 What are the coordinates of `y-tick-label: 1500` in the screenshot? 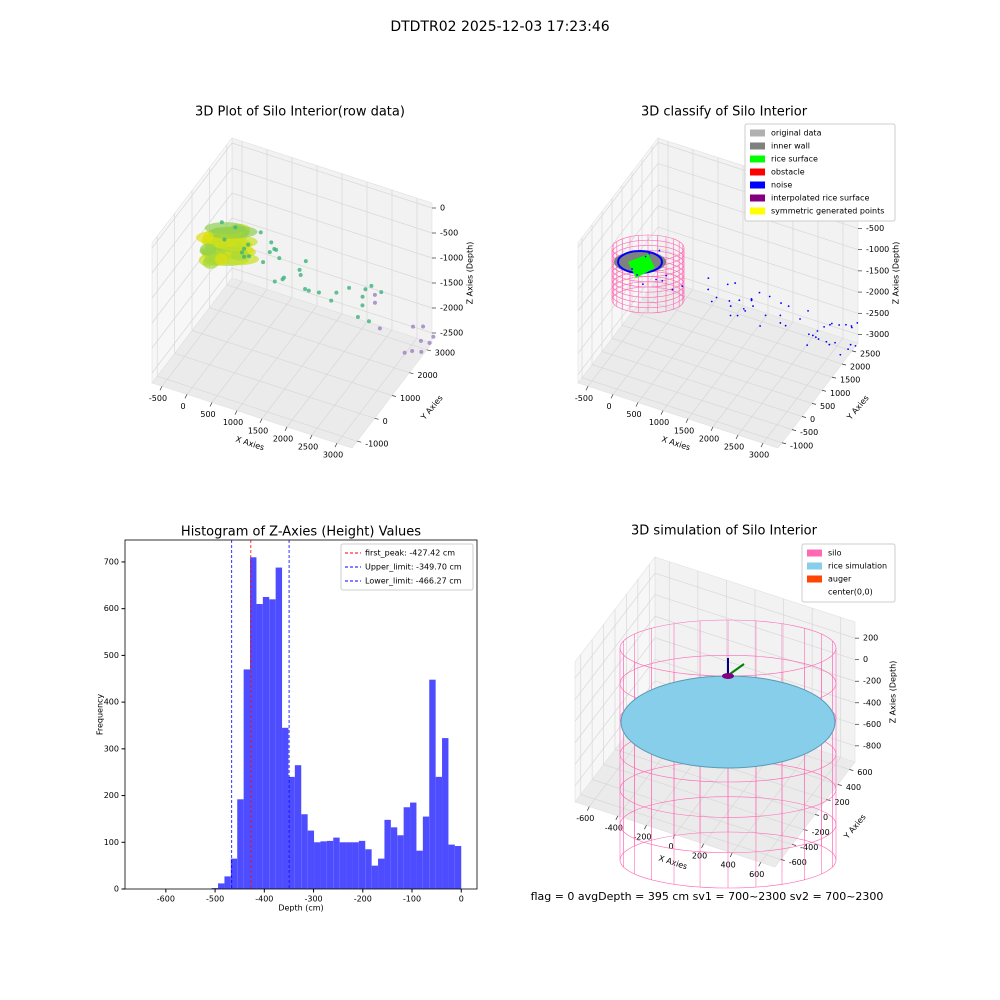 It's located at (850, 380).